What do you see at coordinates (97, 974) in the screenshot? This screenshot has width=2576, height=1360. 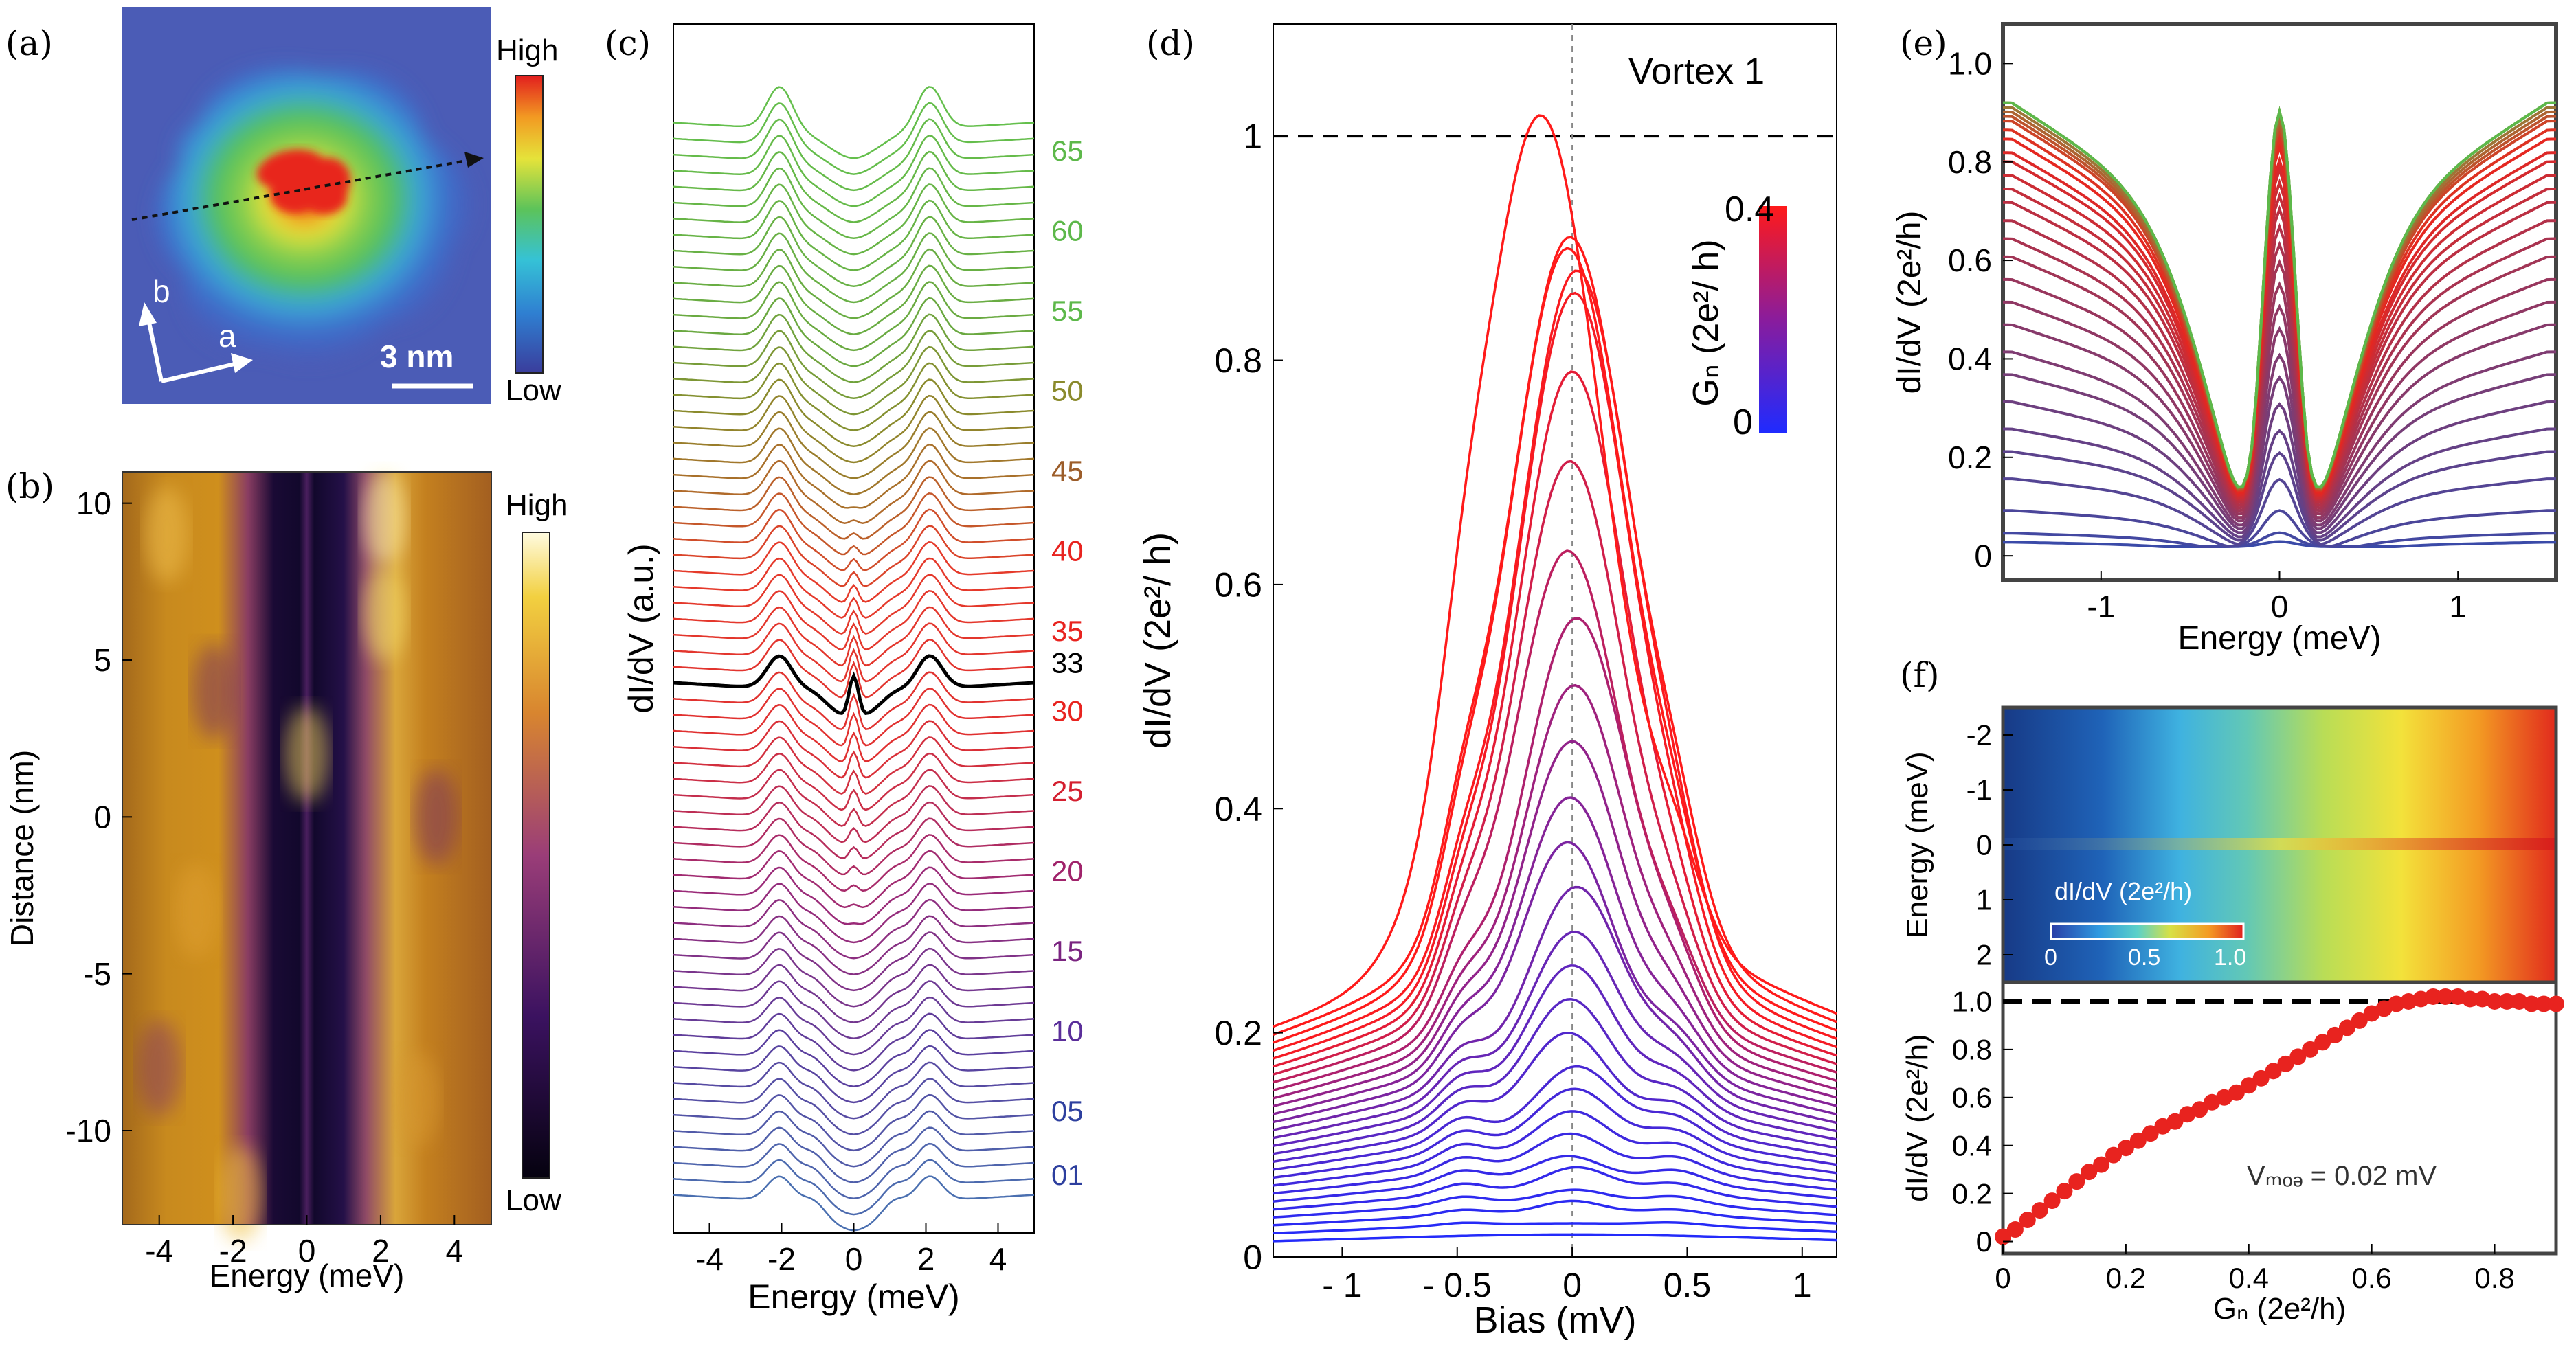 I see `ytick-label: -5` at bounding box center [97, 974].